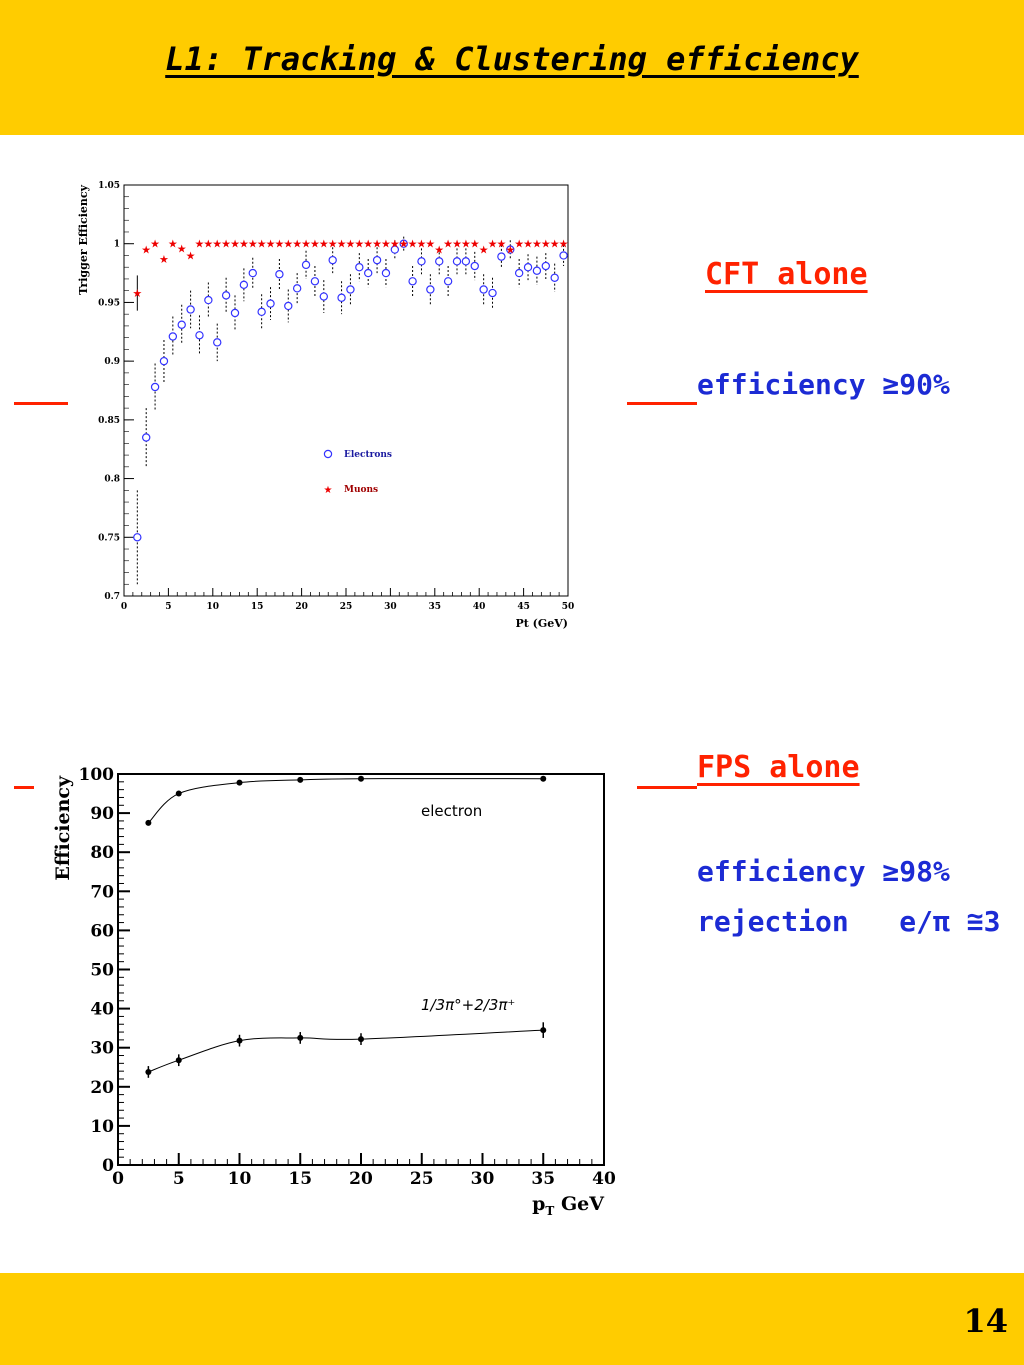 This screenshot has height=1365, width=1024. Describe the element at coordinates (102, 892) in the screenshot. I see `y-tick-label: 70` at that location.